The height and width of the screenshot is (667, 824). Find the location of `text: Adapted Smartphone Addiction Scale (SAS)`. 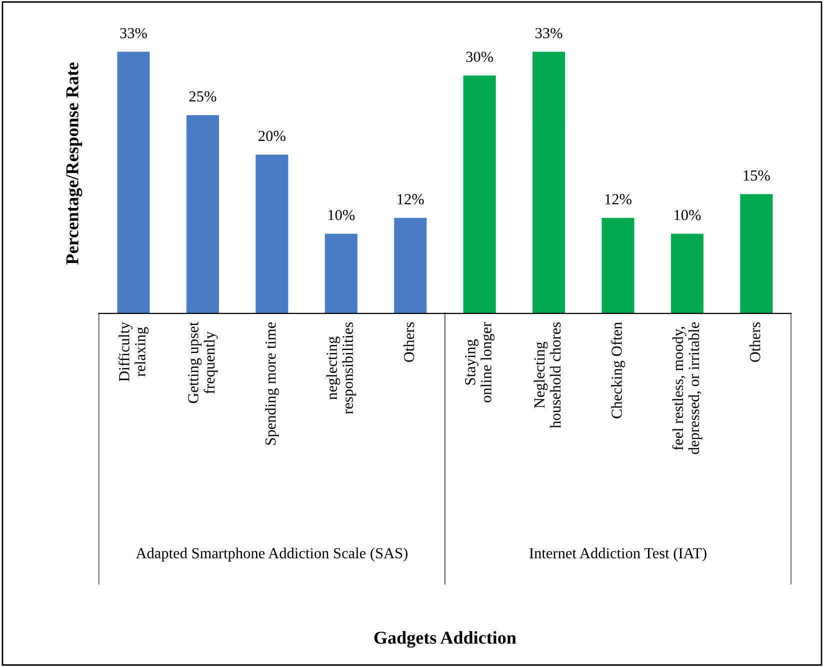

text: Adapted Smartphone Addiction Scale (SAS) is located at coordinates (272, 555).